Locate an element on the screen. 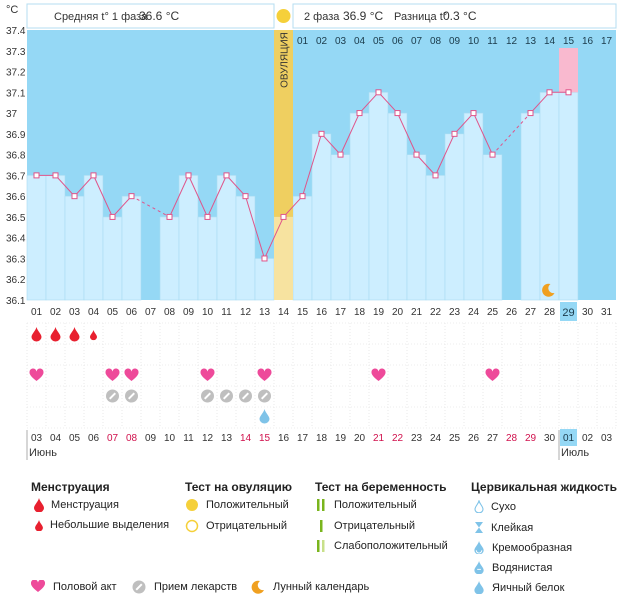 Image resolution: width=626 pixels, height=595 pixels. y-tick-label: 37.4 is located at coordinates (16, 31).